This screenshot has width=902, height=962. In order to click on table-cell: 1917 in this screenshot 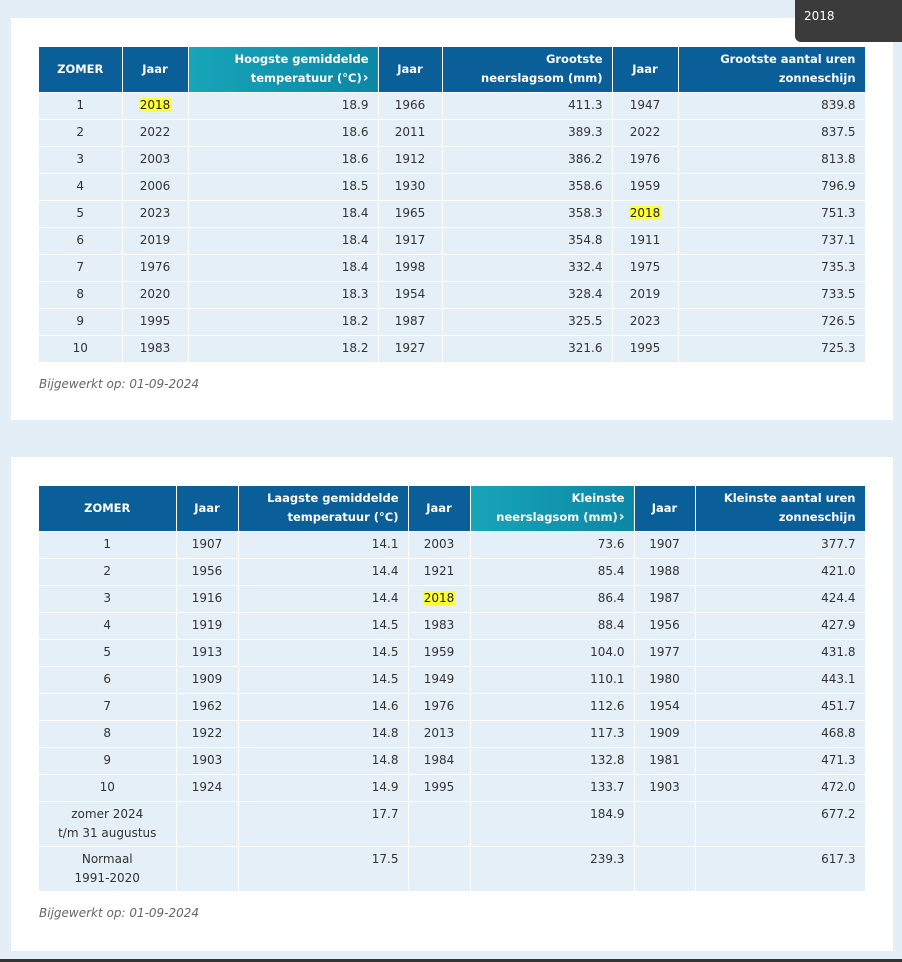, I will do `click(410, 240)`.